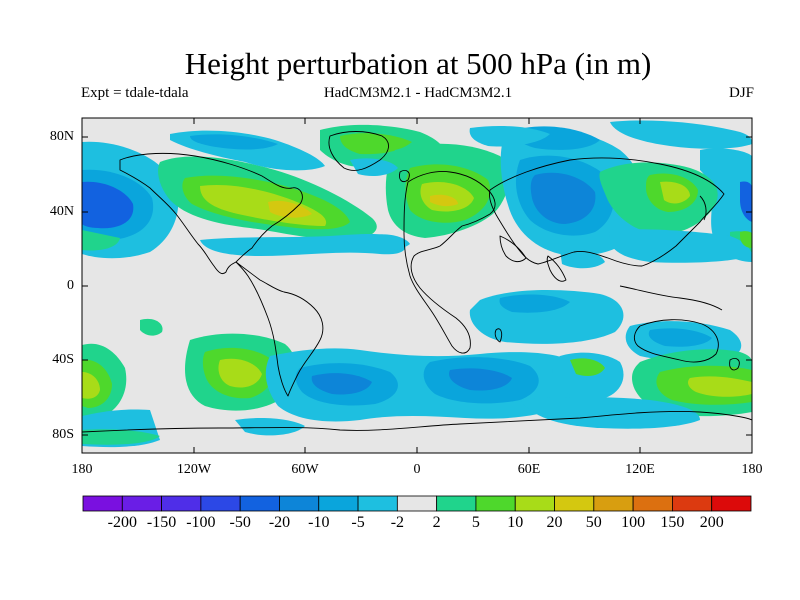 The image size is (800, 600). Describe the element at coordinates (358, 522) in the screenshot. I see `colorbar-label-6: -5` at that location.